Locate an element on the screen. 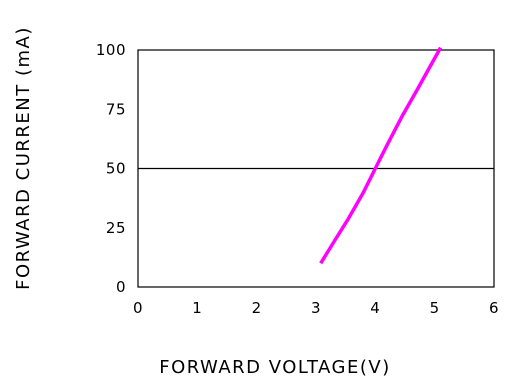 This screenshot has width=510, height=379. x-tick-label: 2 is located at coordinates (257, 308).